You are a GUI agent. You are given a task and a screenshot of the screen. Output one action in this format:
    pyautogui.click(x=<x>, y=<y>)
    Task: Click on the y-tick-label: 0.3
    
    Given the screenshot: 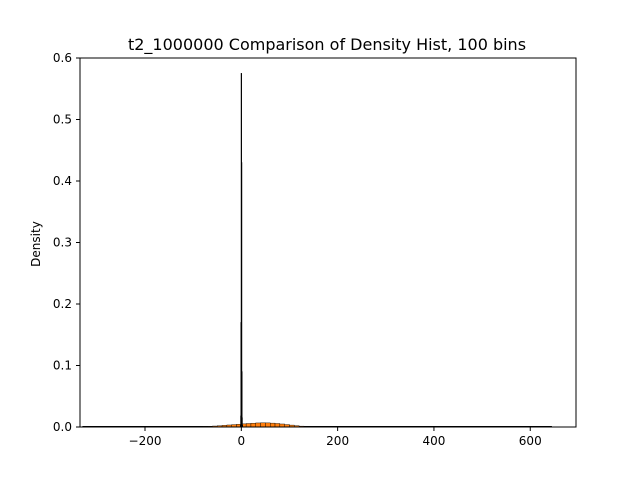 What is the action you would take?
    pyautogui.click(x=62, y=243)
    